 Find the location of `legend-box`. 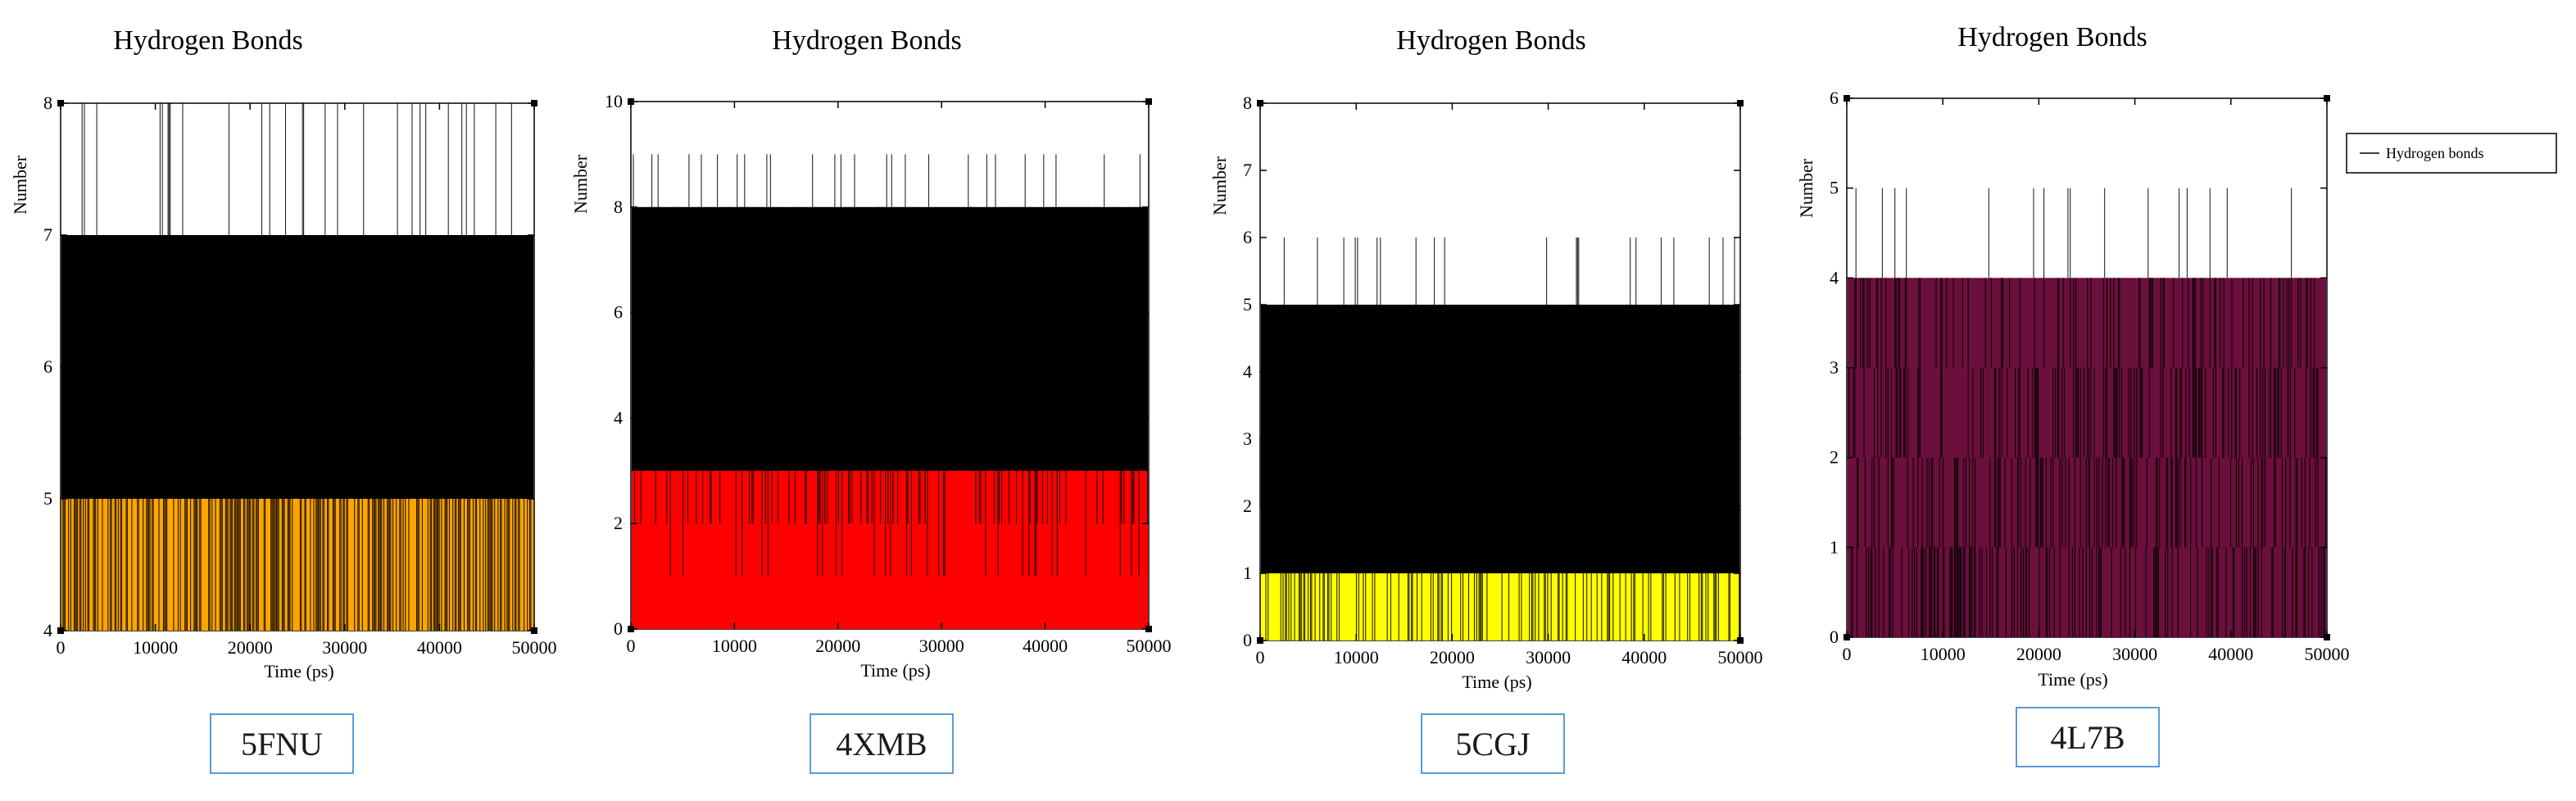

legend-box is located at coordinates (2451, 153).